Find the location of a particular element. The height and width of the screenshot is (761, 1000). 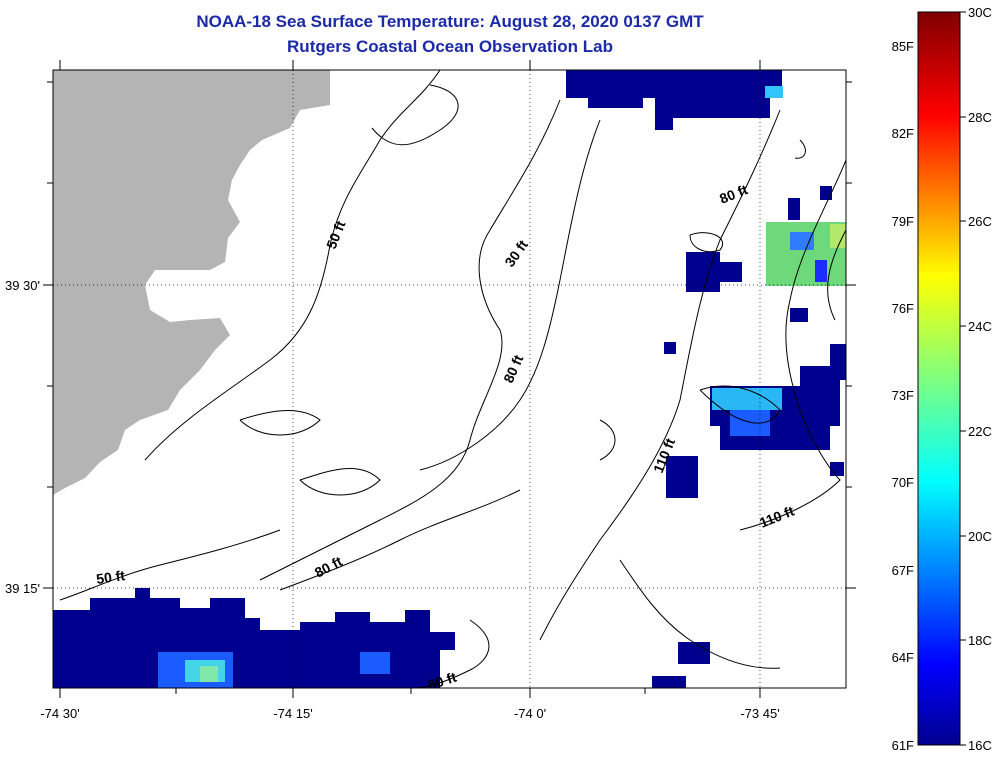

depth-label: 110 ft is located at coordinates (777, 516).